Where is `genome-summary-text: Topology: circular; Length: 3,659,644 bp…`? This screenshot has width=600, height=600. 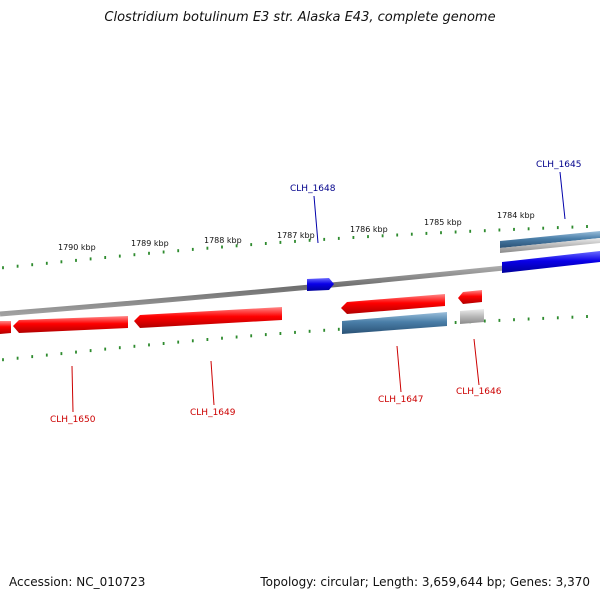
genome-summary-text: Topology: circular; Length: 3,659,644 bp… is located at coordinates (425, 582).